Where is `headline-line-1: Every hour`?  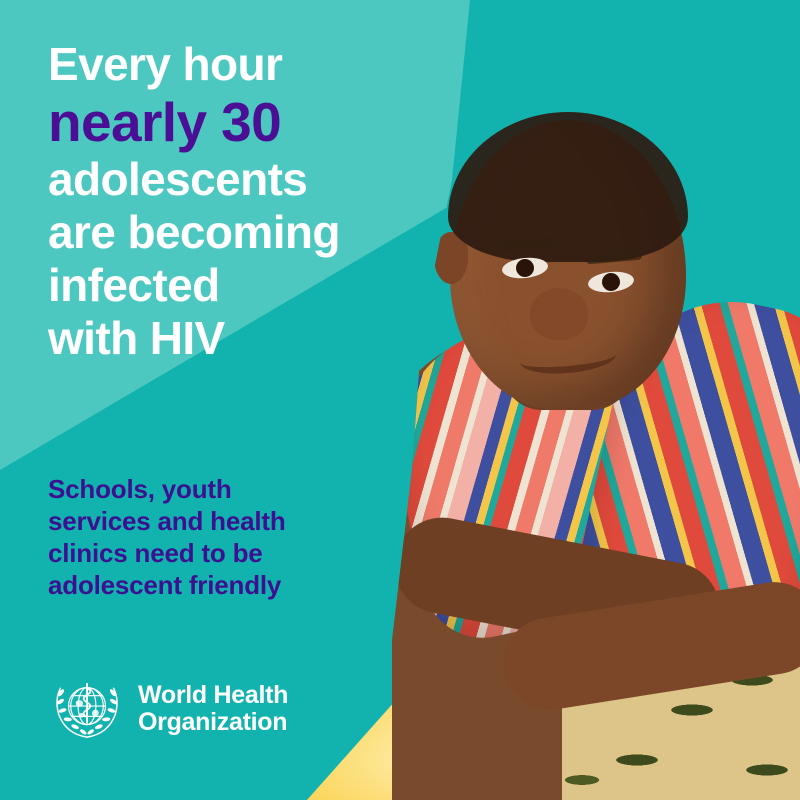 headline-line-1: Every hour is located at coordinates (165, 64).